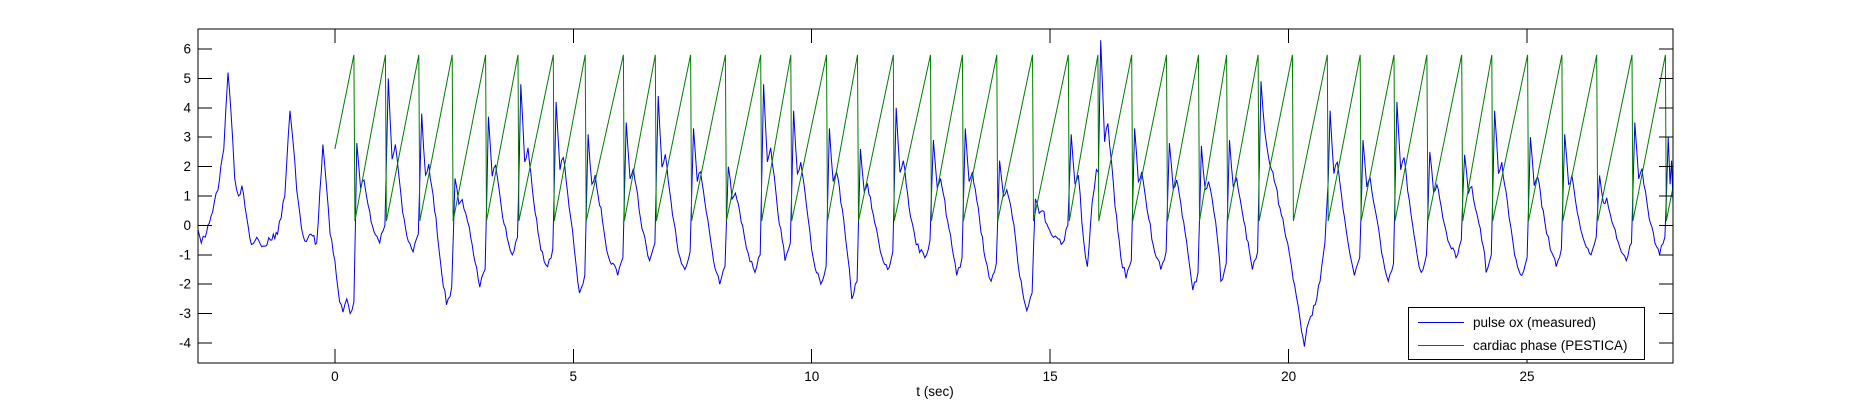  I want to click on legend-label-pulse-ox: pulse ox (measured), so click(1535, 322).